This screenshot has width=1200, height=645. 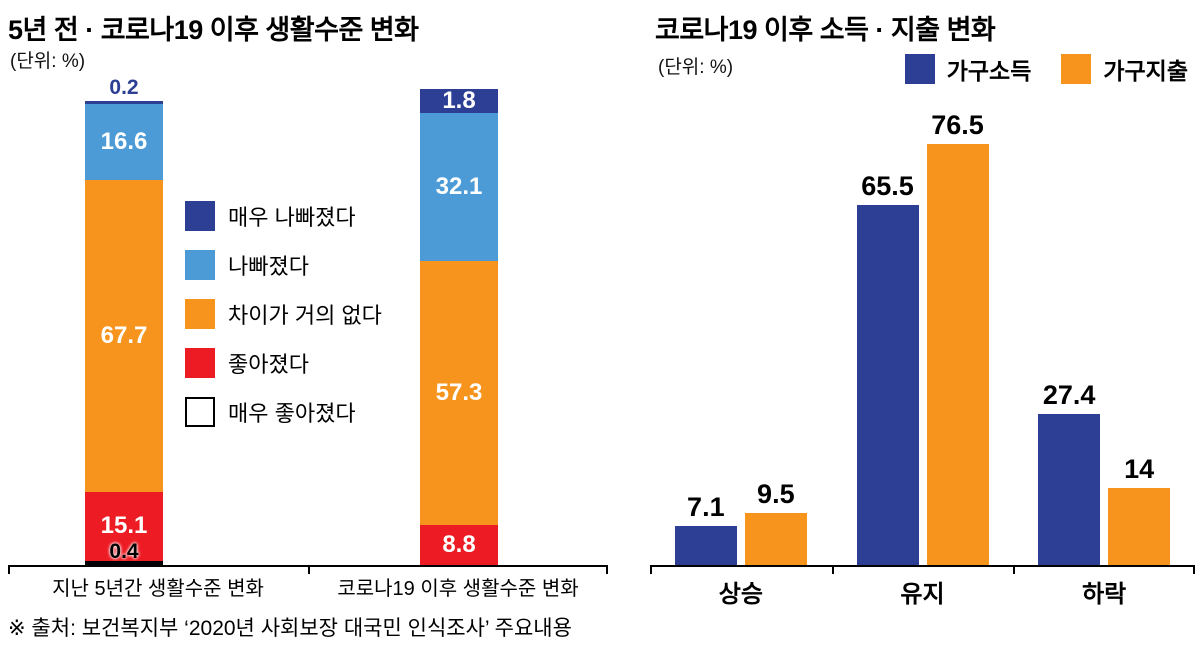 I want to click on stacked-bar-past-5-years: 0.2 16.6 67.7 15.1 0.4, so click(x=124, y=321).